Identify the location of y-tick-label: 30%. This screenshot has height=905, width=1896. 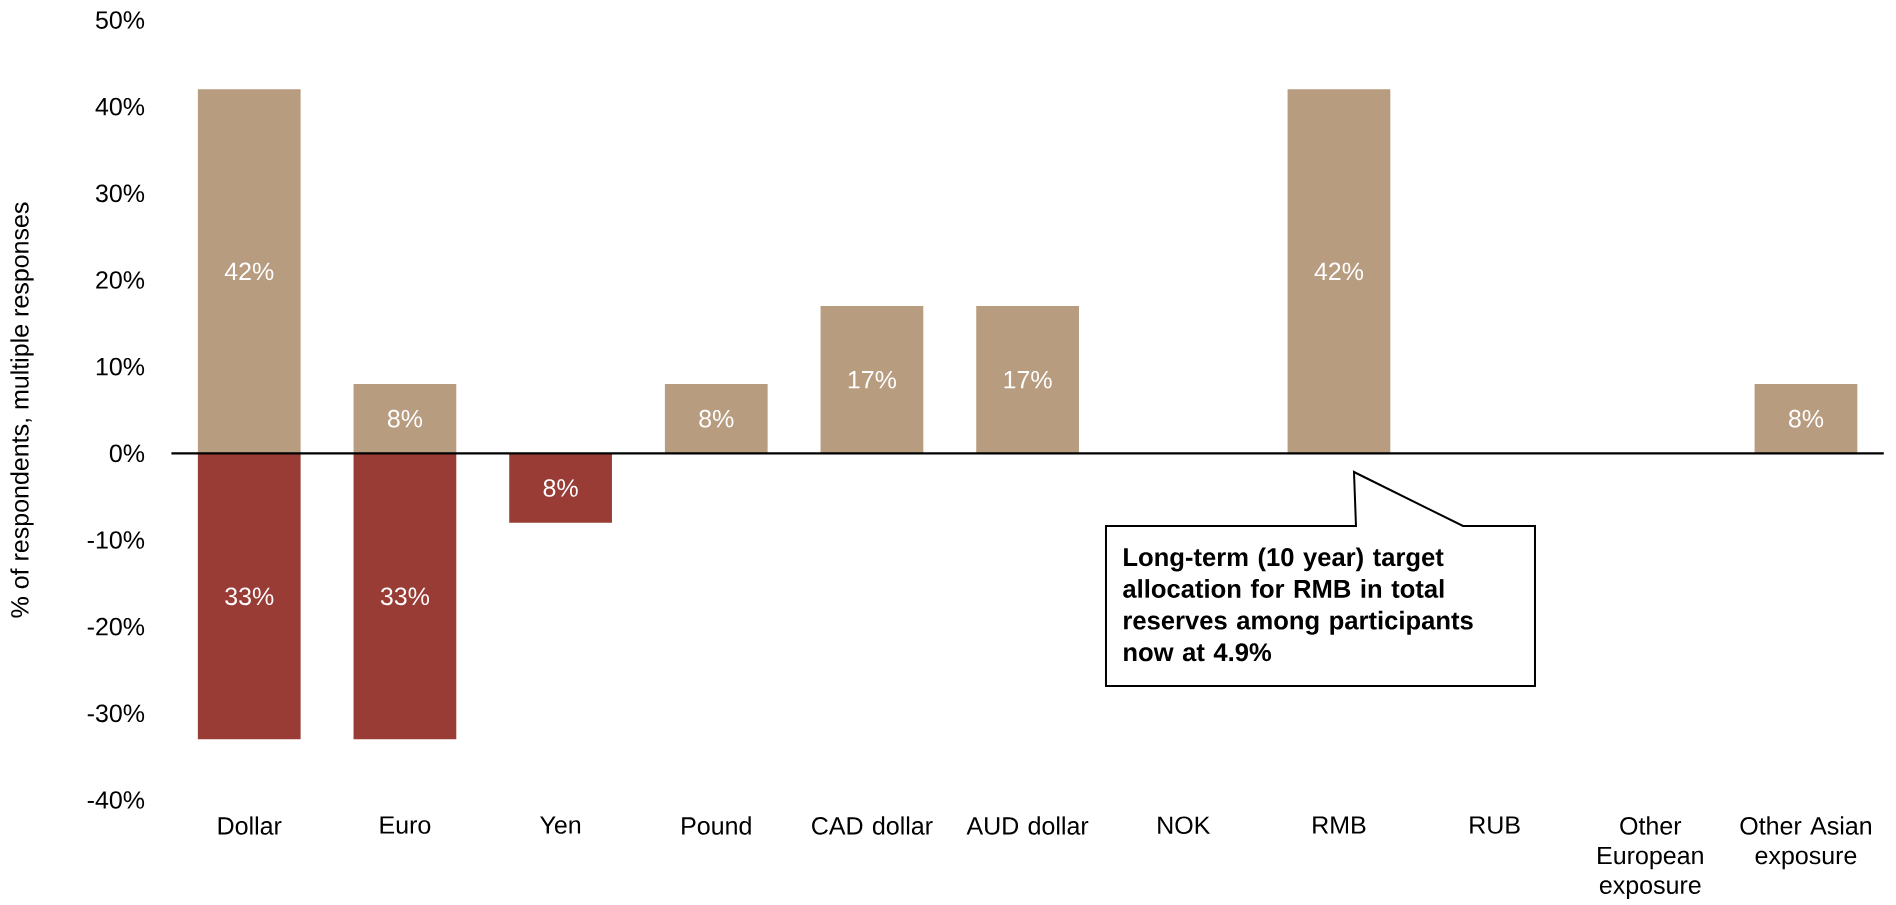
(120, 193).